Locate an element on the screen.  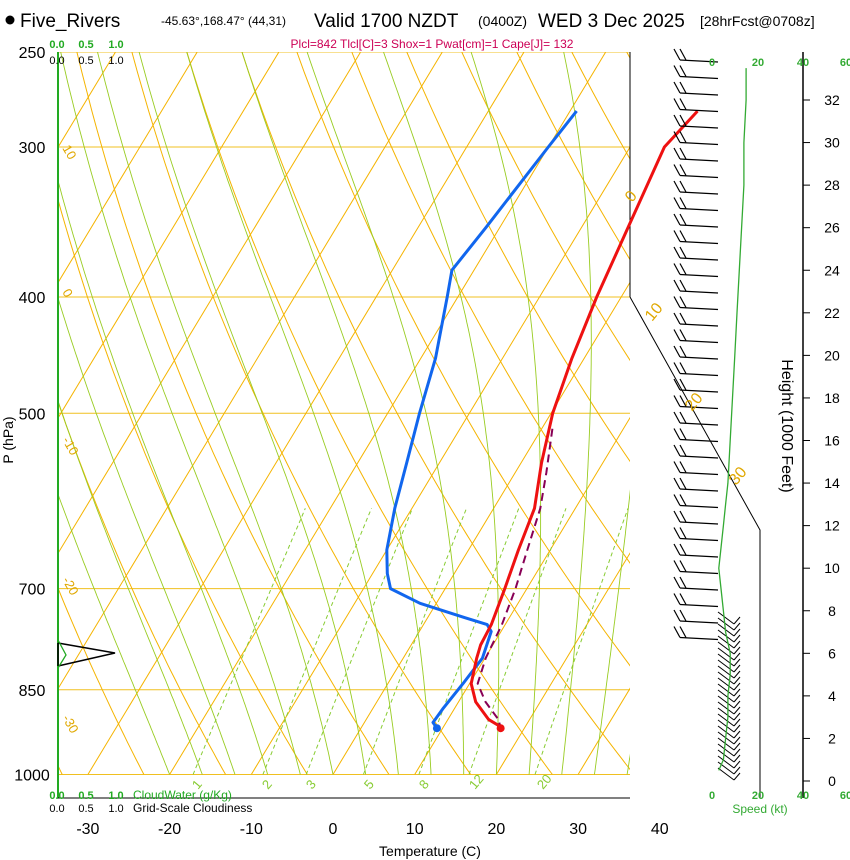
isotherm-line is located at coordinates (169, 235).